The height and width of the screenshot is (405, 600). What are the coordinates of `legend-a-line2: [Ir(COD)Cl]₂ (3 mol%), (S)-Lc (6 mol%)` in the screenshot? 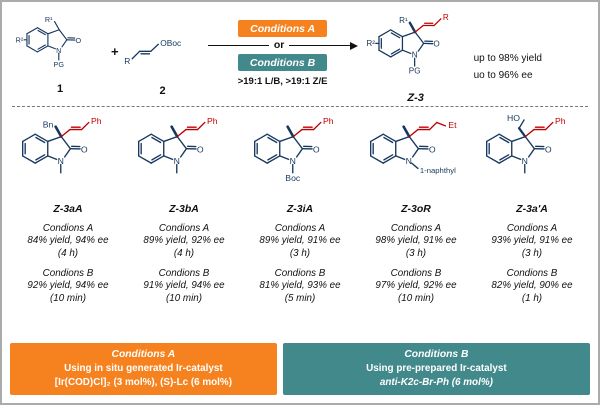 It's located at (143, 383).